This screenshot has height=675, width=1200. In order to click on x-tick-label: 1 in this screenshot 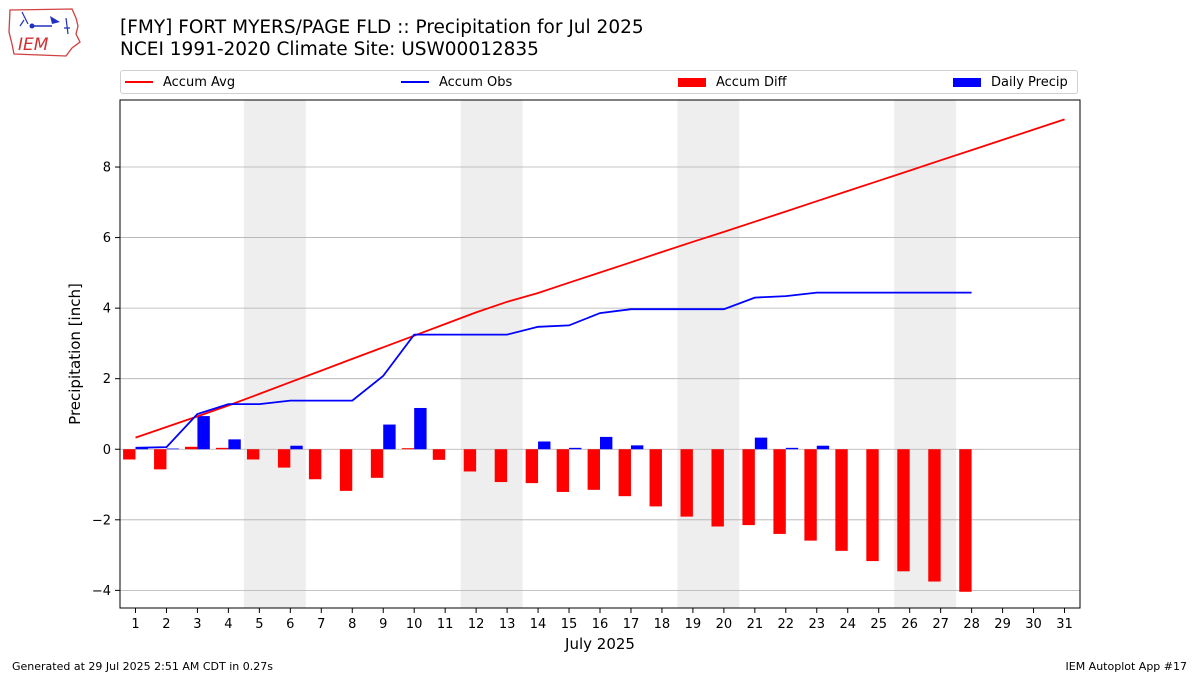, I will do `click(135, 624)`.